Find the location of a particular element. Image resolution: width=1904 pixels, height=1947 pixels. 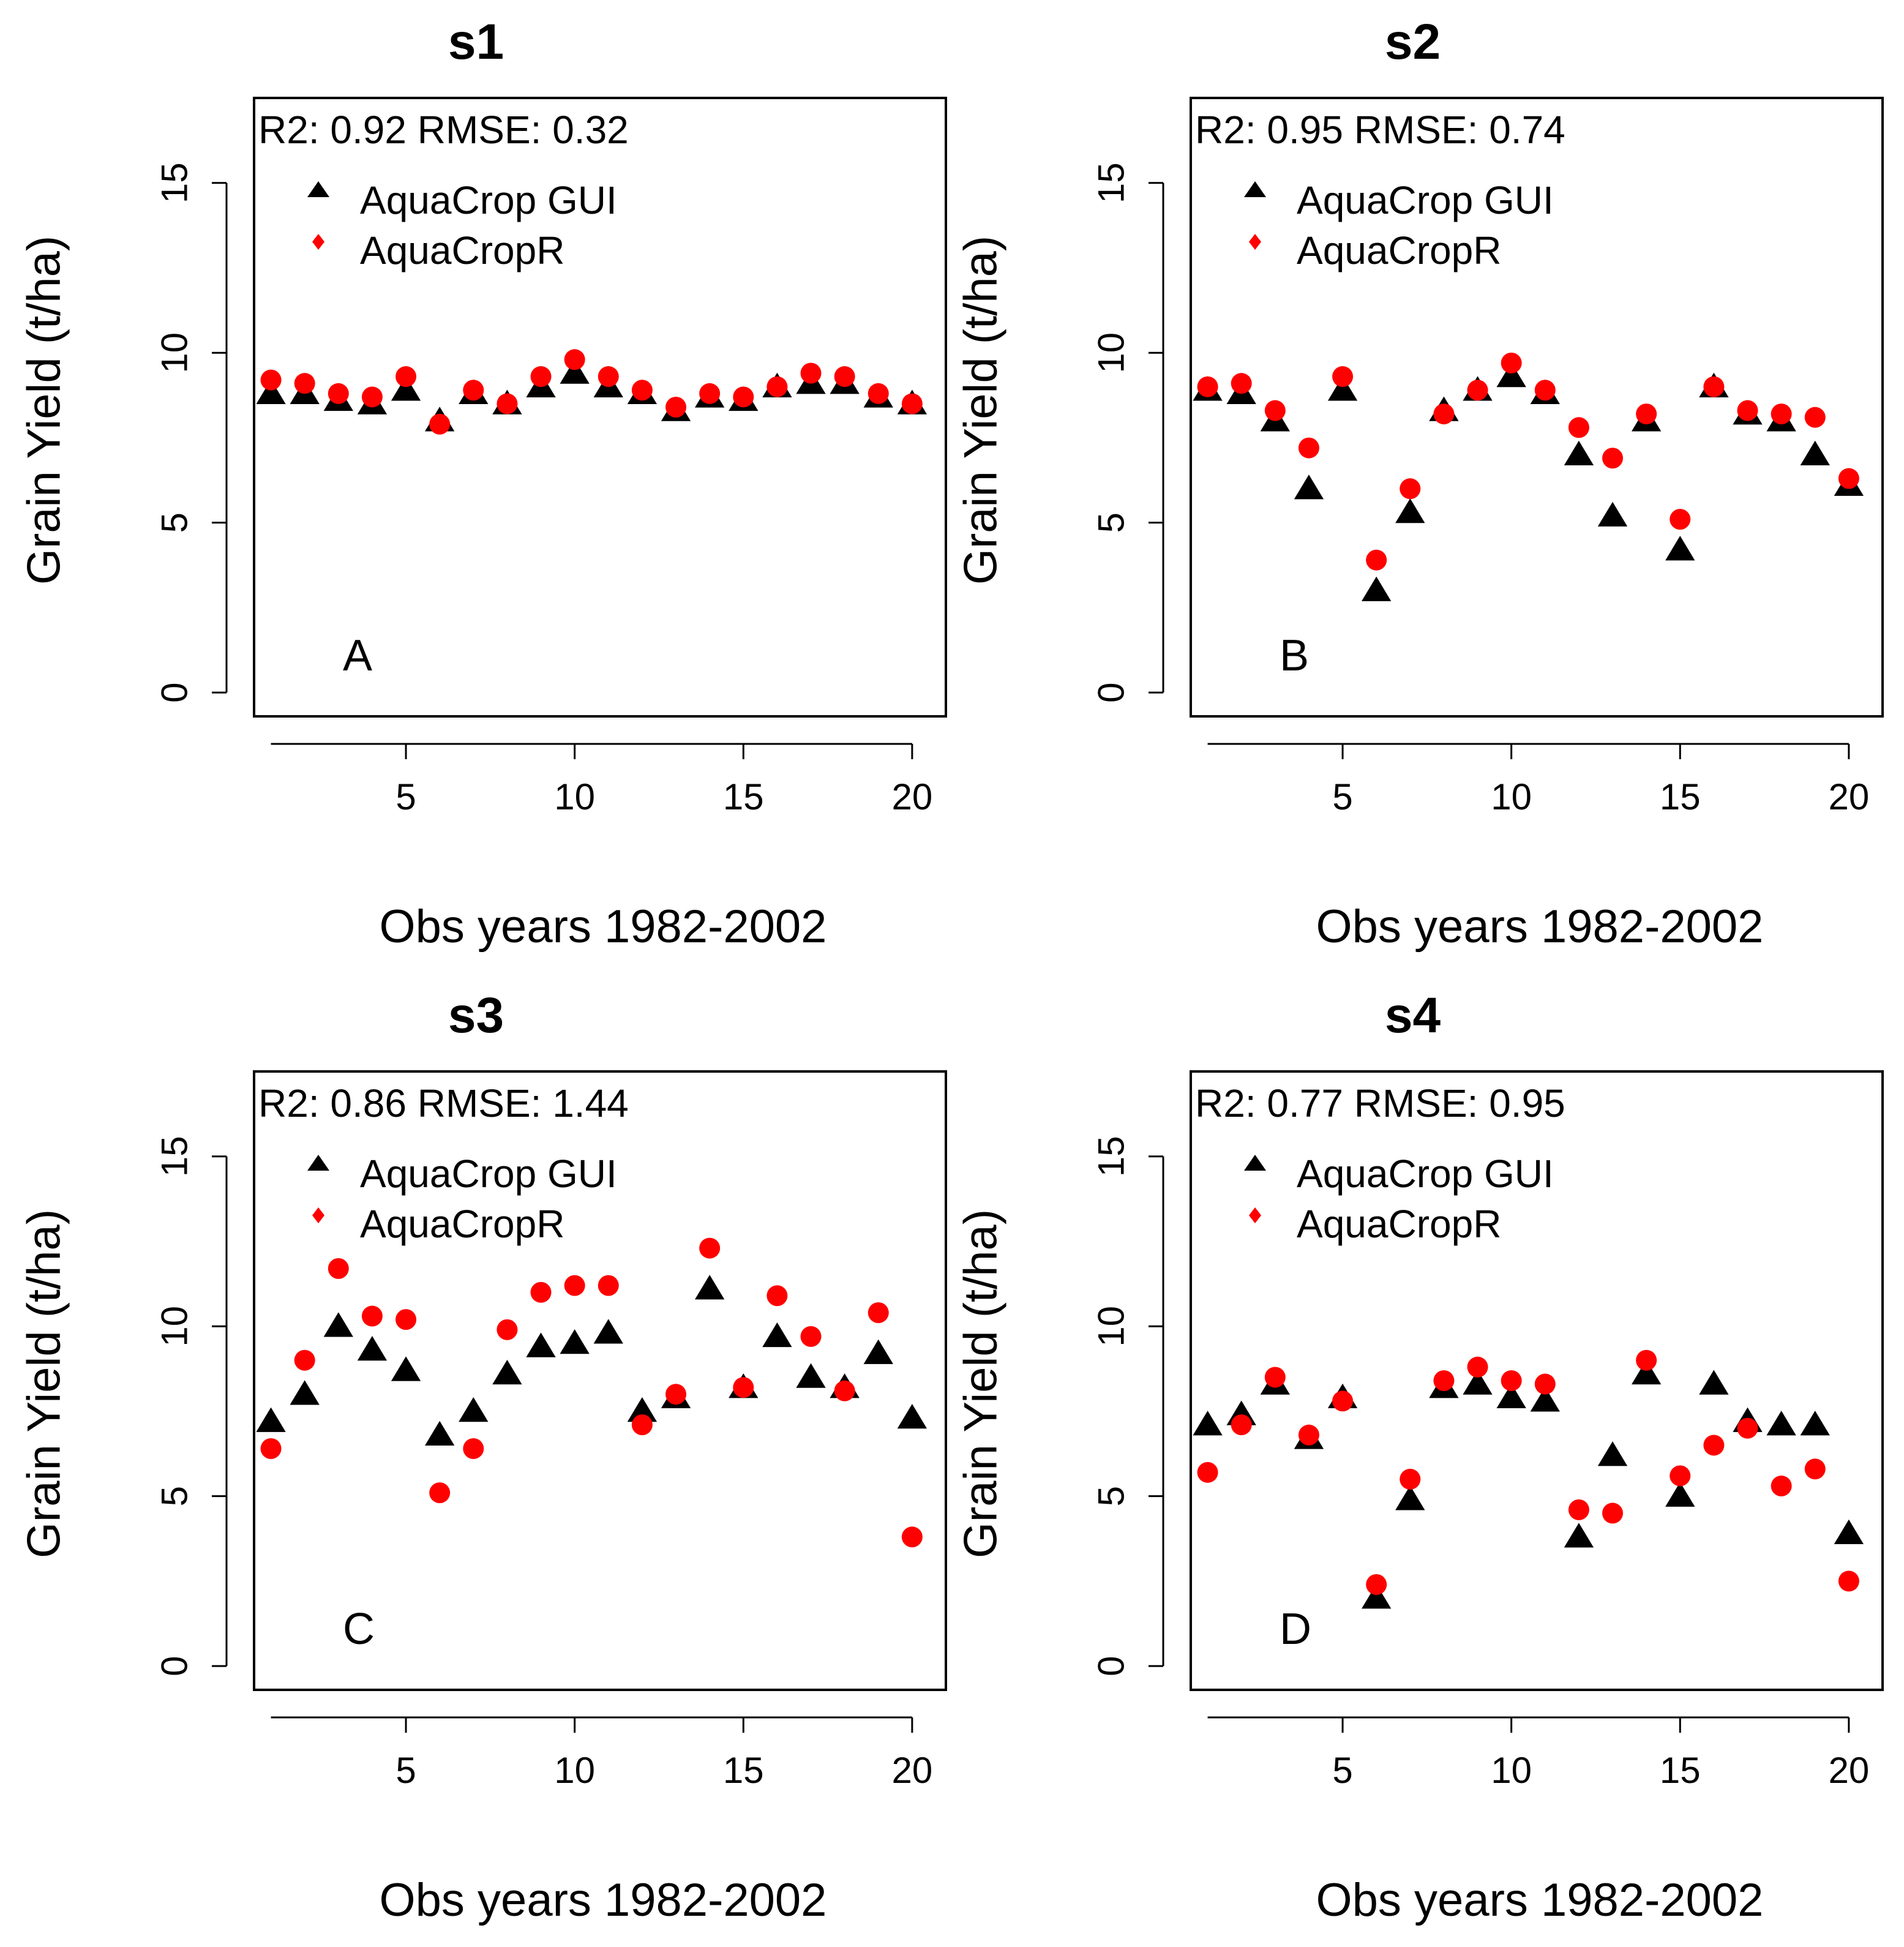

stats-text: R2: 0.77 RMSE: 0.95 is located at coordinates (1380, 1103).